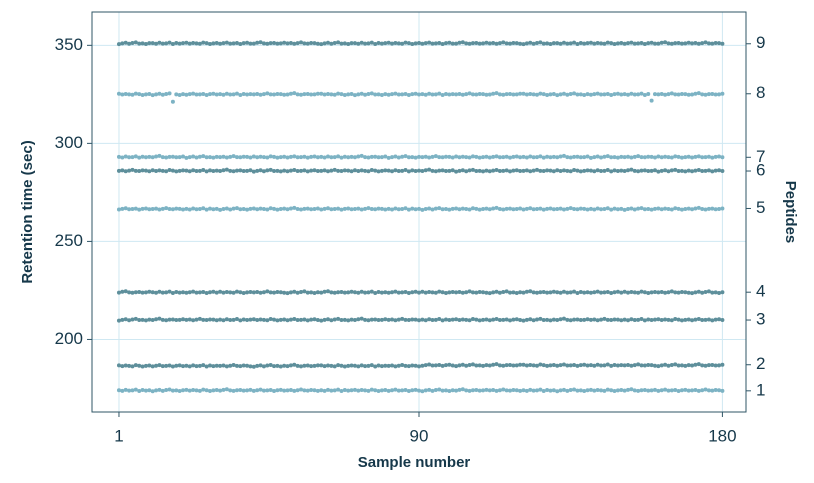  Describe the element at coordinates (760, 156) in the screenshot. I see `series-label: 7` at that location.